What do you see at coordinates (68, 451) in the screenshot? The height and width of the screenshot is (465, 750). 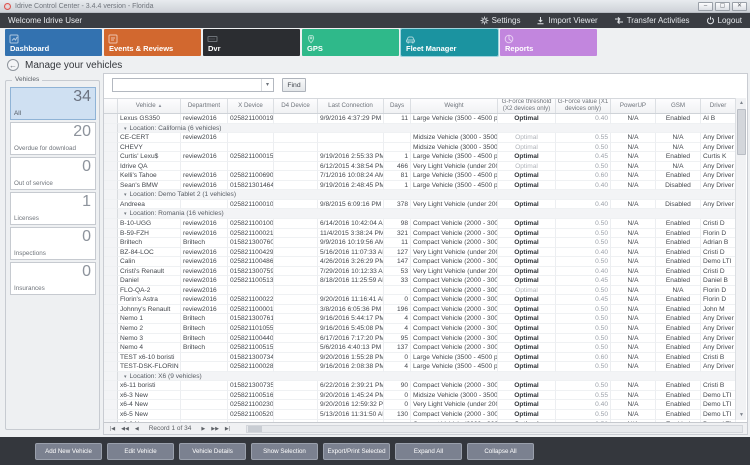 I see `add-new-vehicle-button: Add New Vehicle` at bounding box center [68, 451].